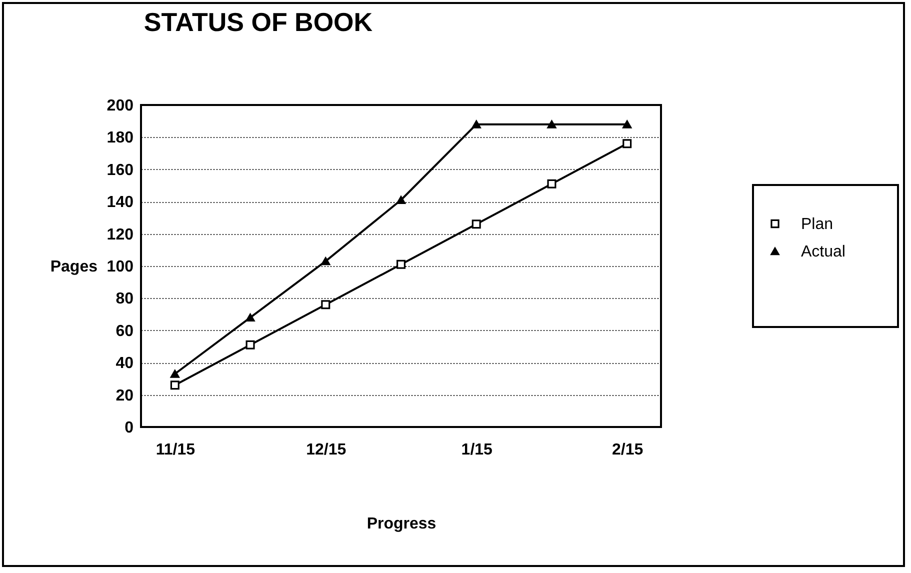  What do you see at coordinates (628, 450) in the screenshot?
I see `x-tick-label: 2/15` at bounding box center [628, 450].